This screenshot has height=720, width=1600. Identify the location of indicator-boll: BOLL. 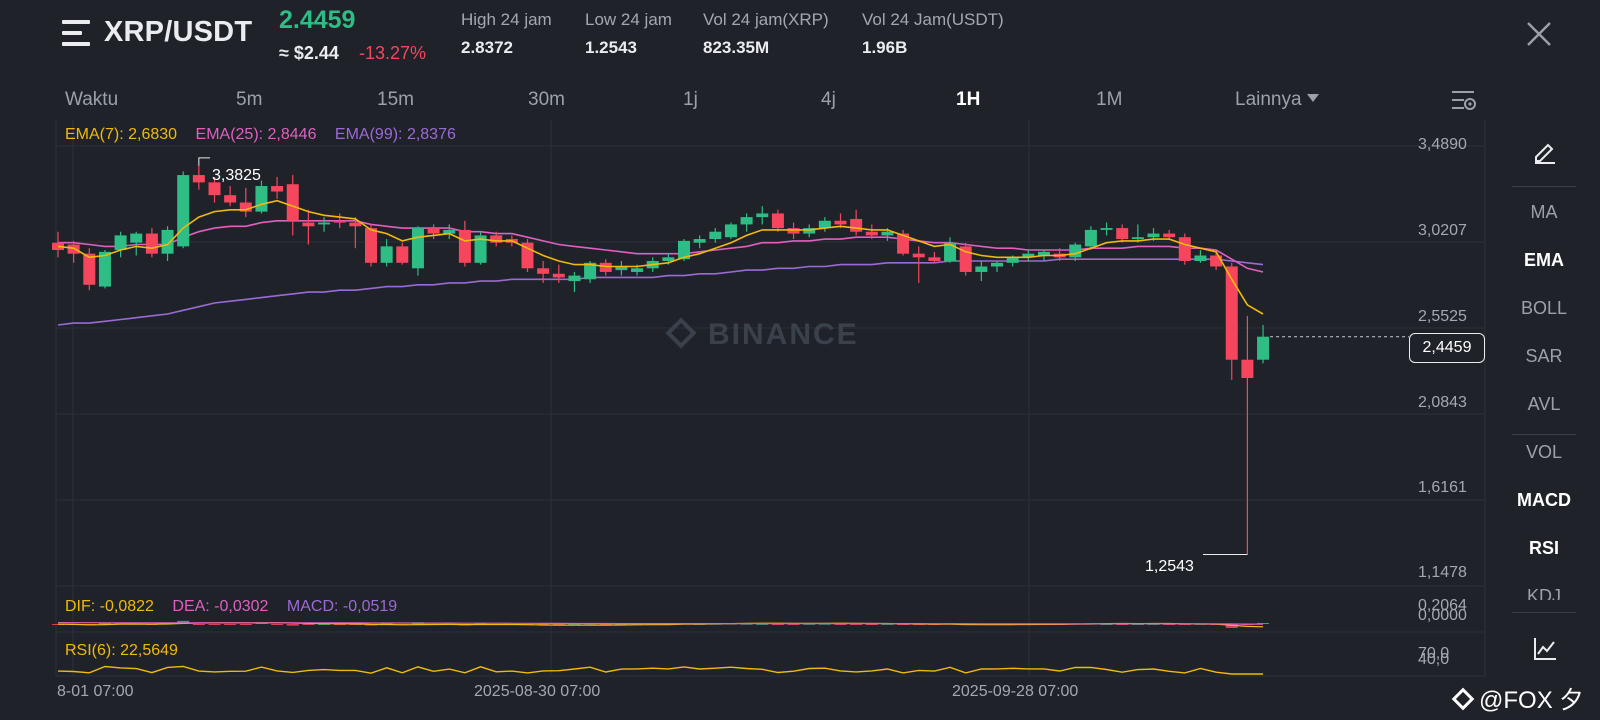
(1544, 308).